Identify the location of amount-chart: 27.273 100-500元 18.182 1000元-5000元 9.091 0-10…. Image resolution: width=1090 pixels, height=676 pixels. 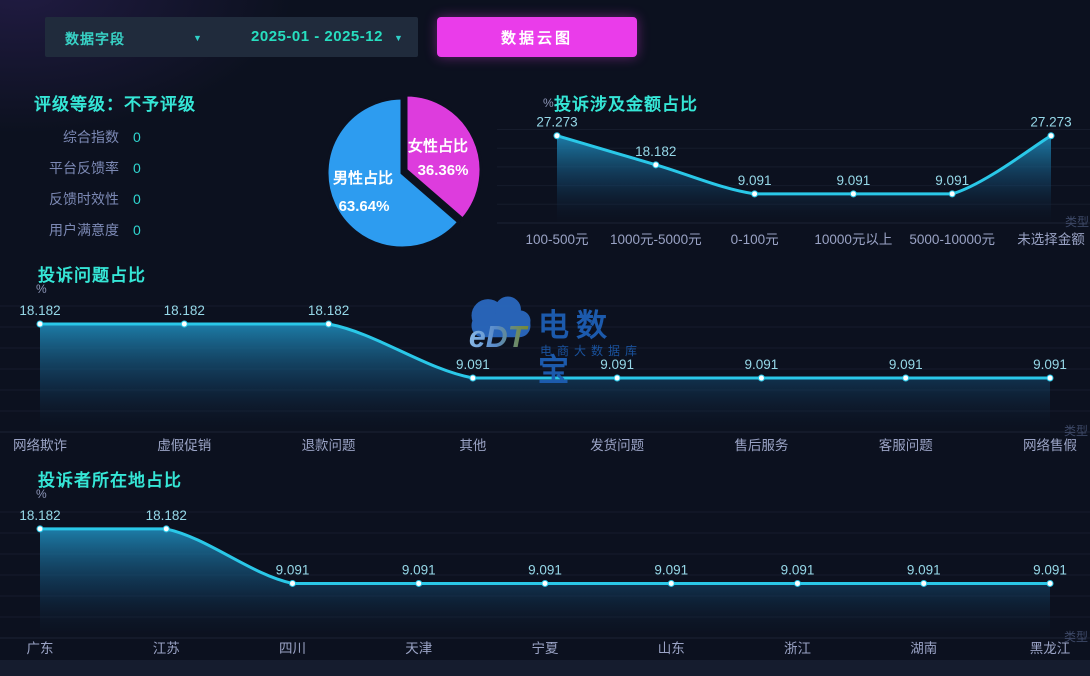
(793, 181).